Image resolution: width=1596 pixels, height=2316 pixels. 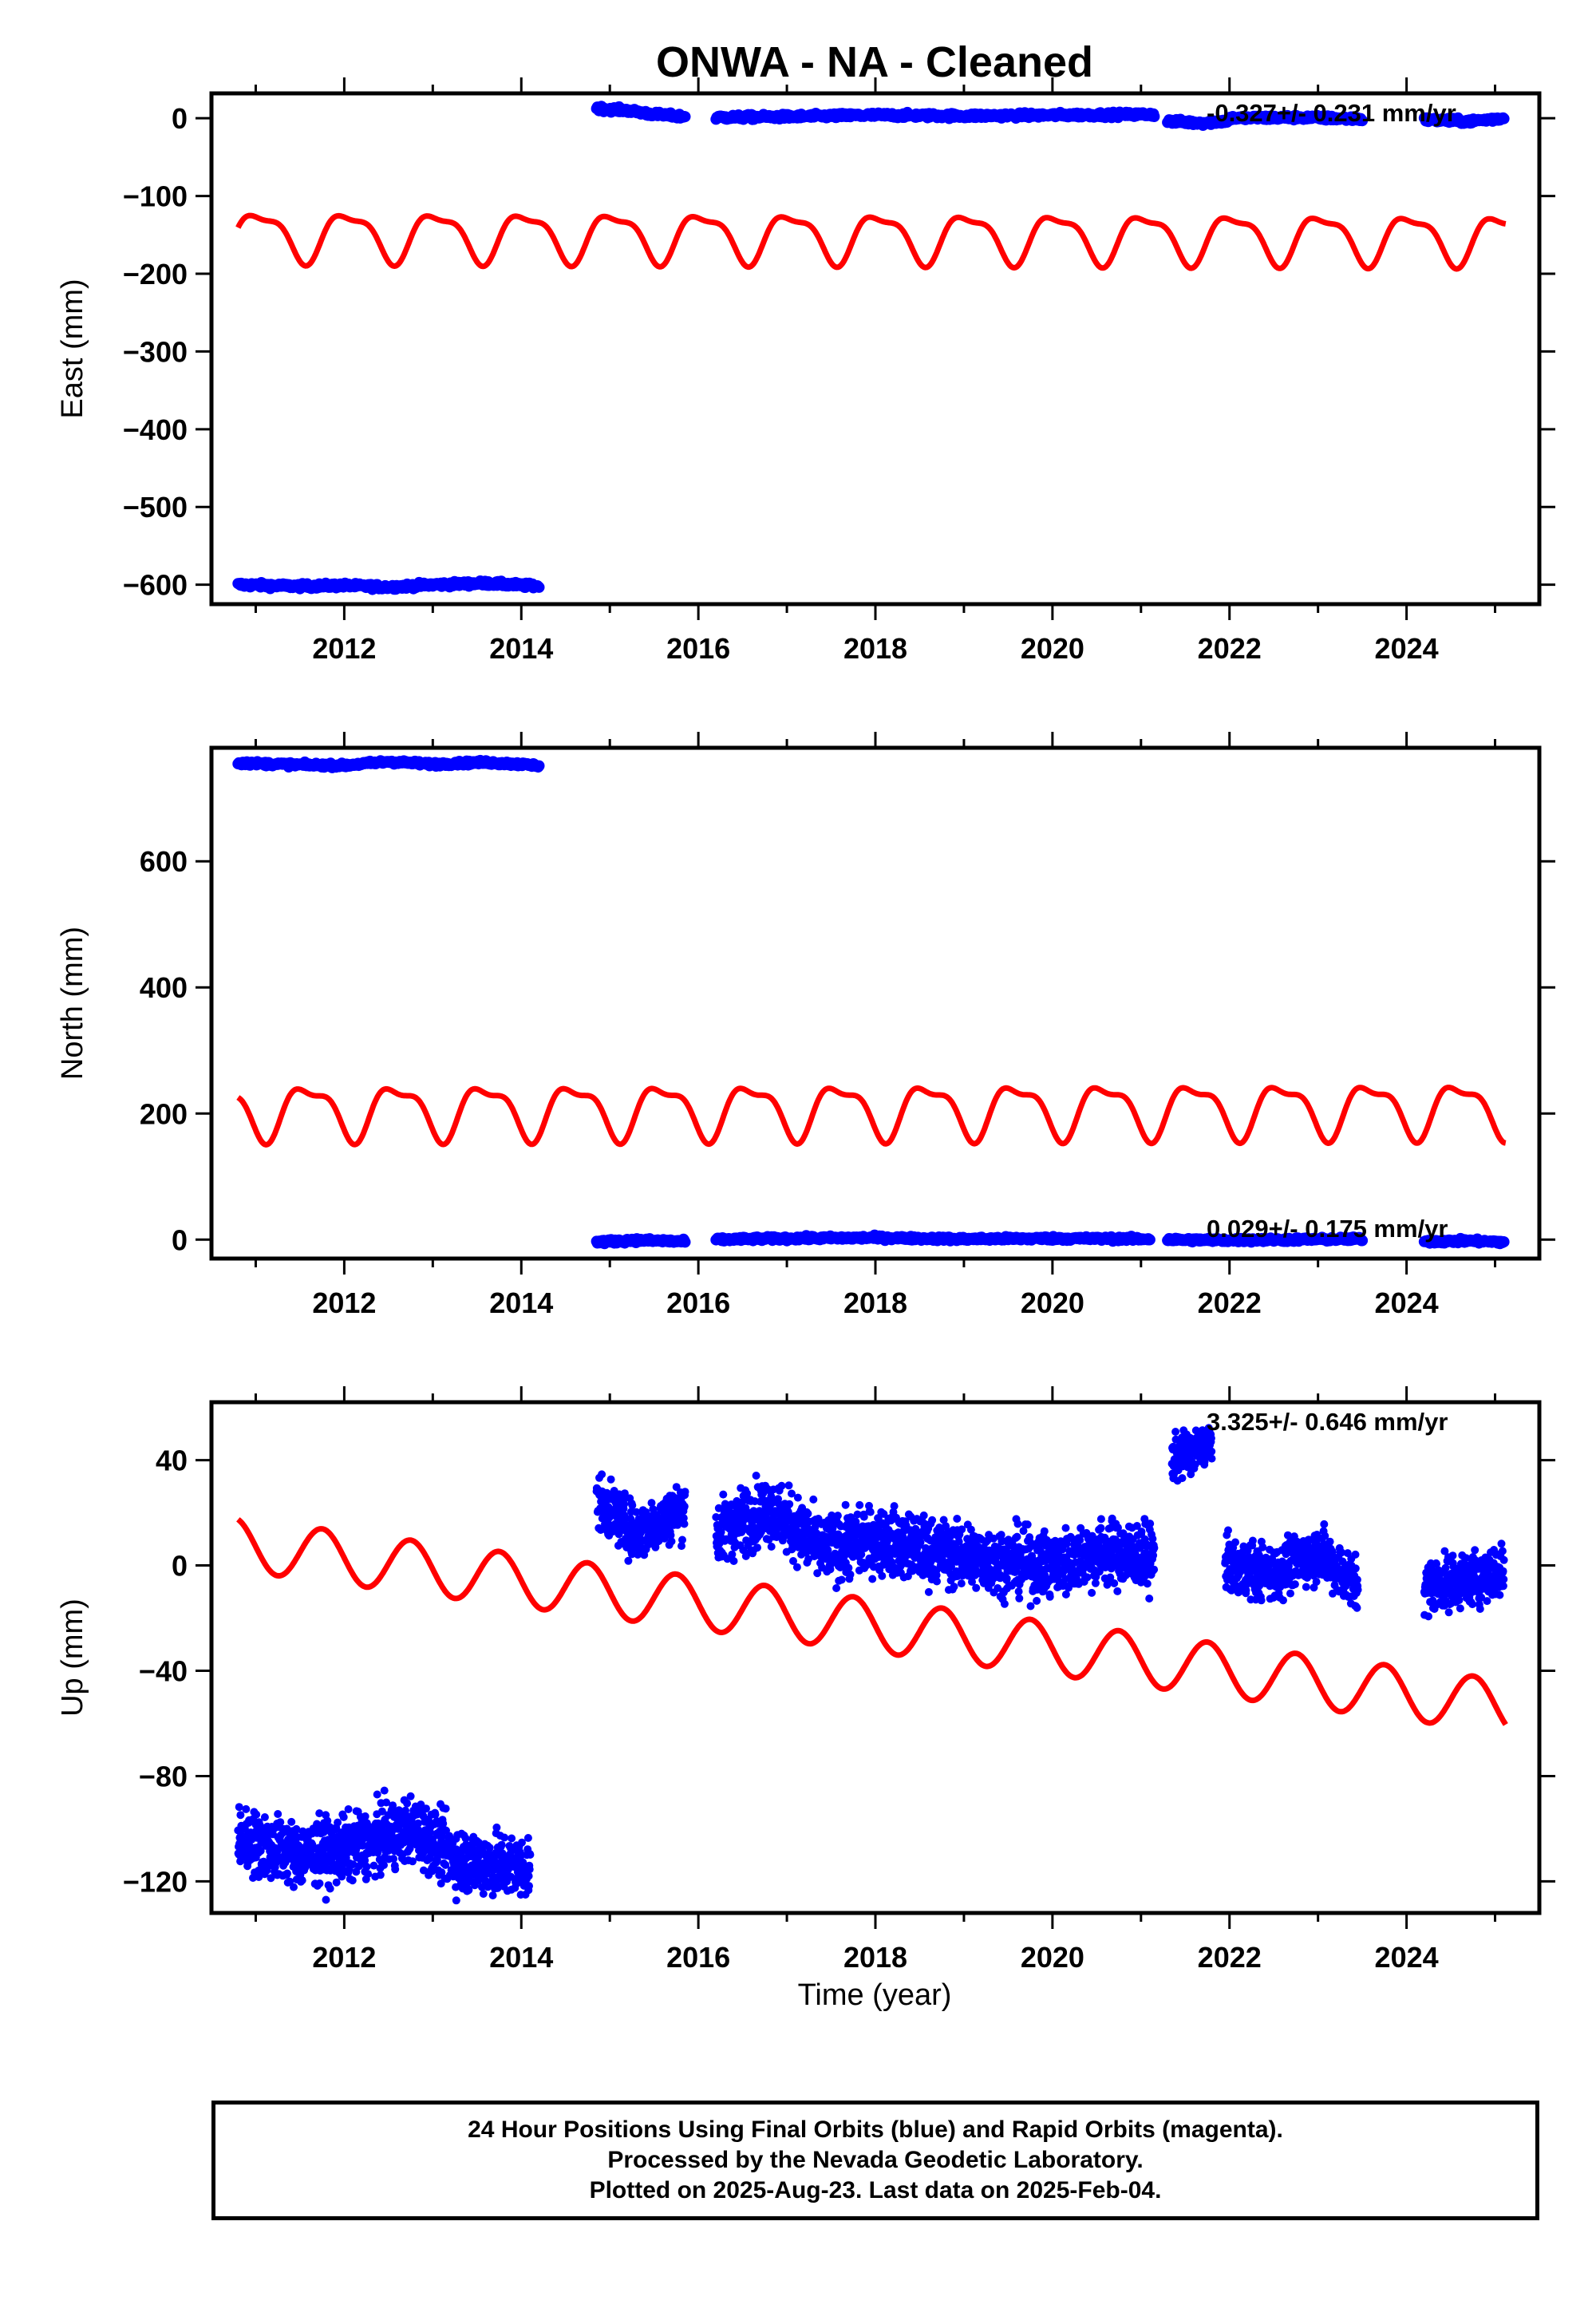 I want to click on x-tick-label: 2020, so click(x=1052, y=648).